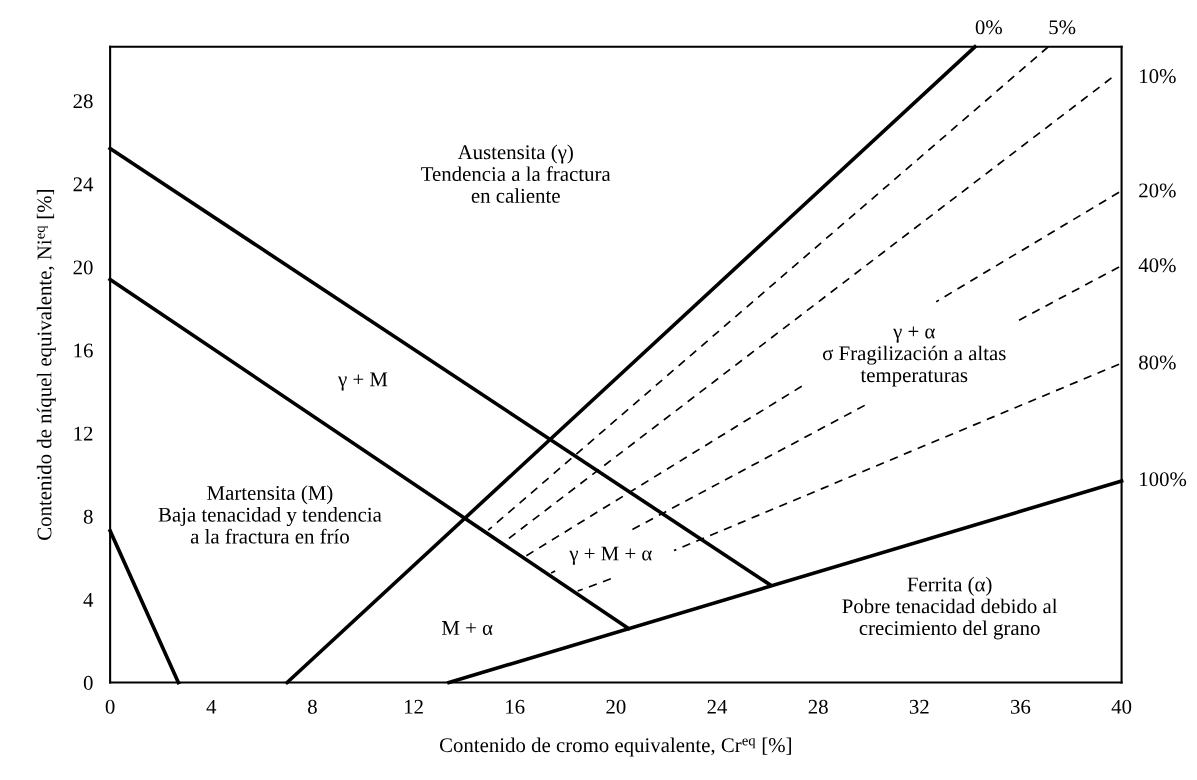 Image resolution: width=1197 pixels, height=780 pixels. What do you see at coordinates (1157, 362) in the screenshot?
I see `series-label: 80%` at bounding box center [1157, 362].